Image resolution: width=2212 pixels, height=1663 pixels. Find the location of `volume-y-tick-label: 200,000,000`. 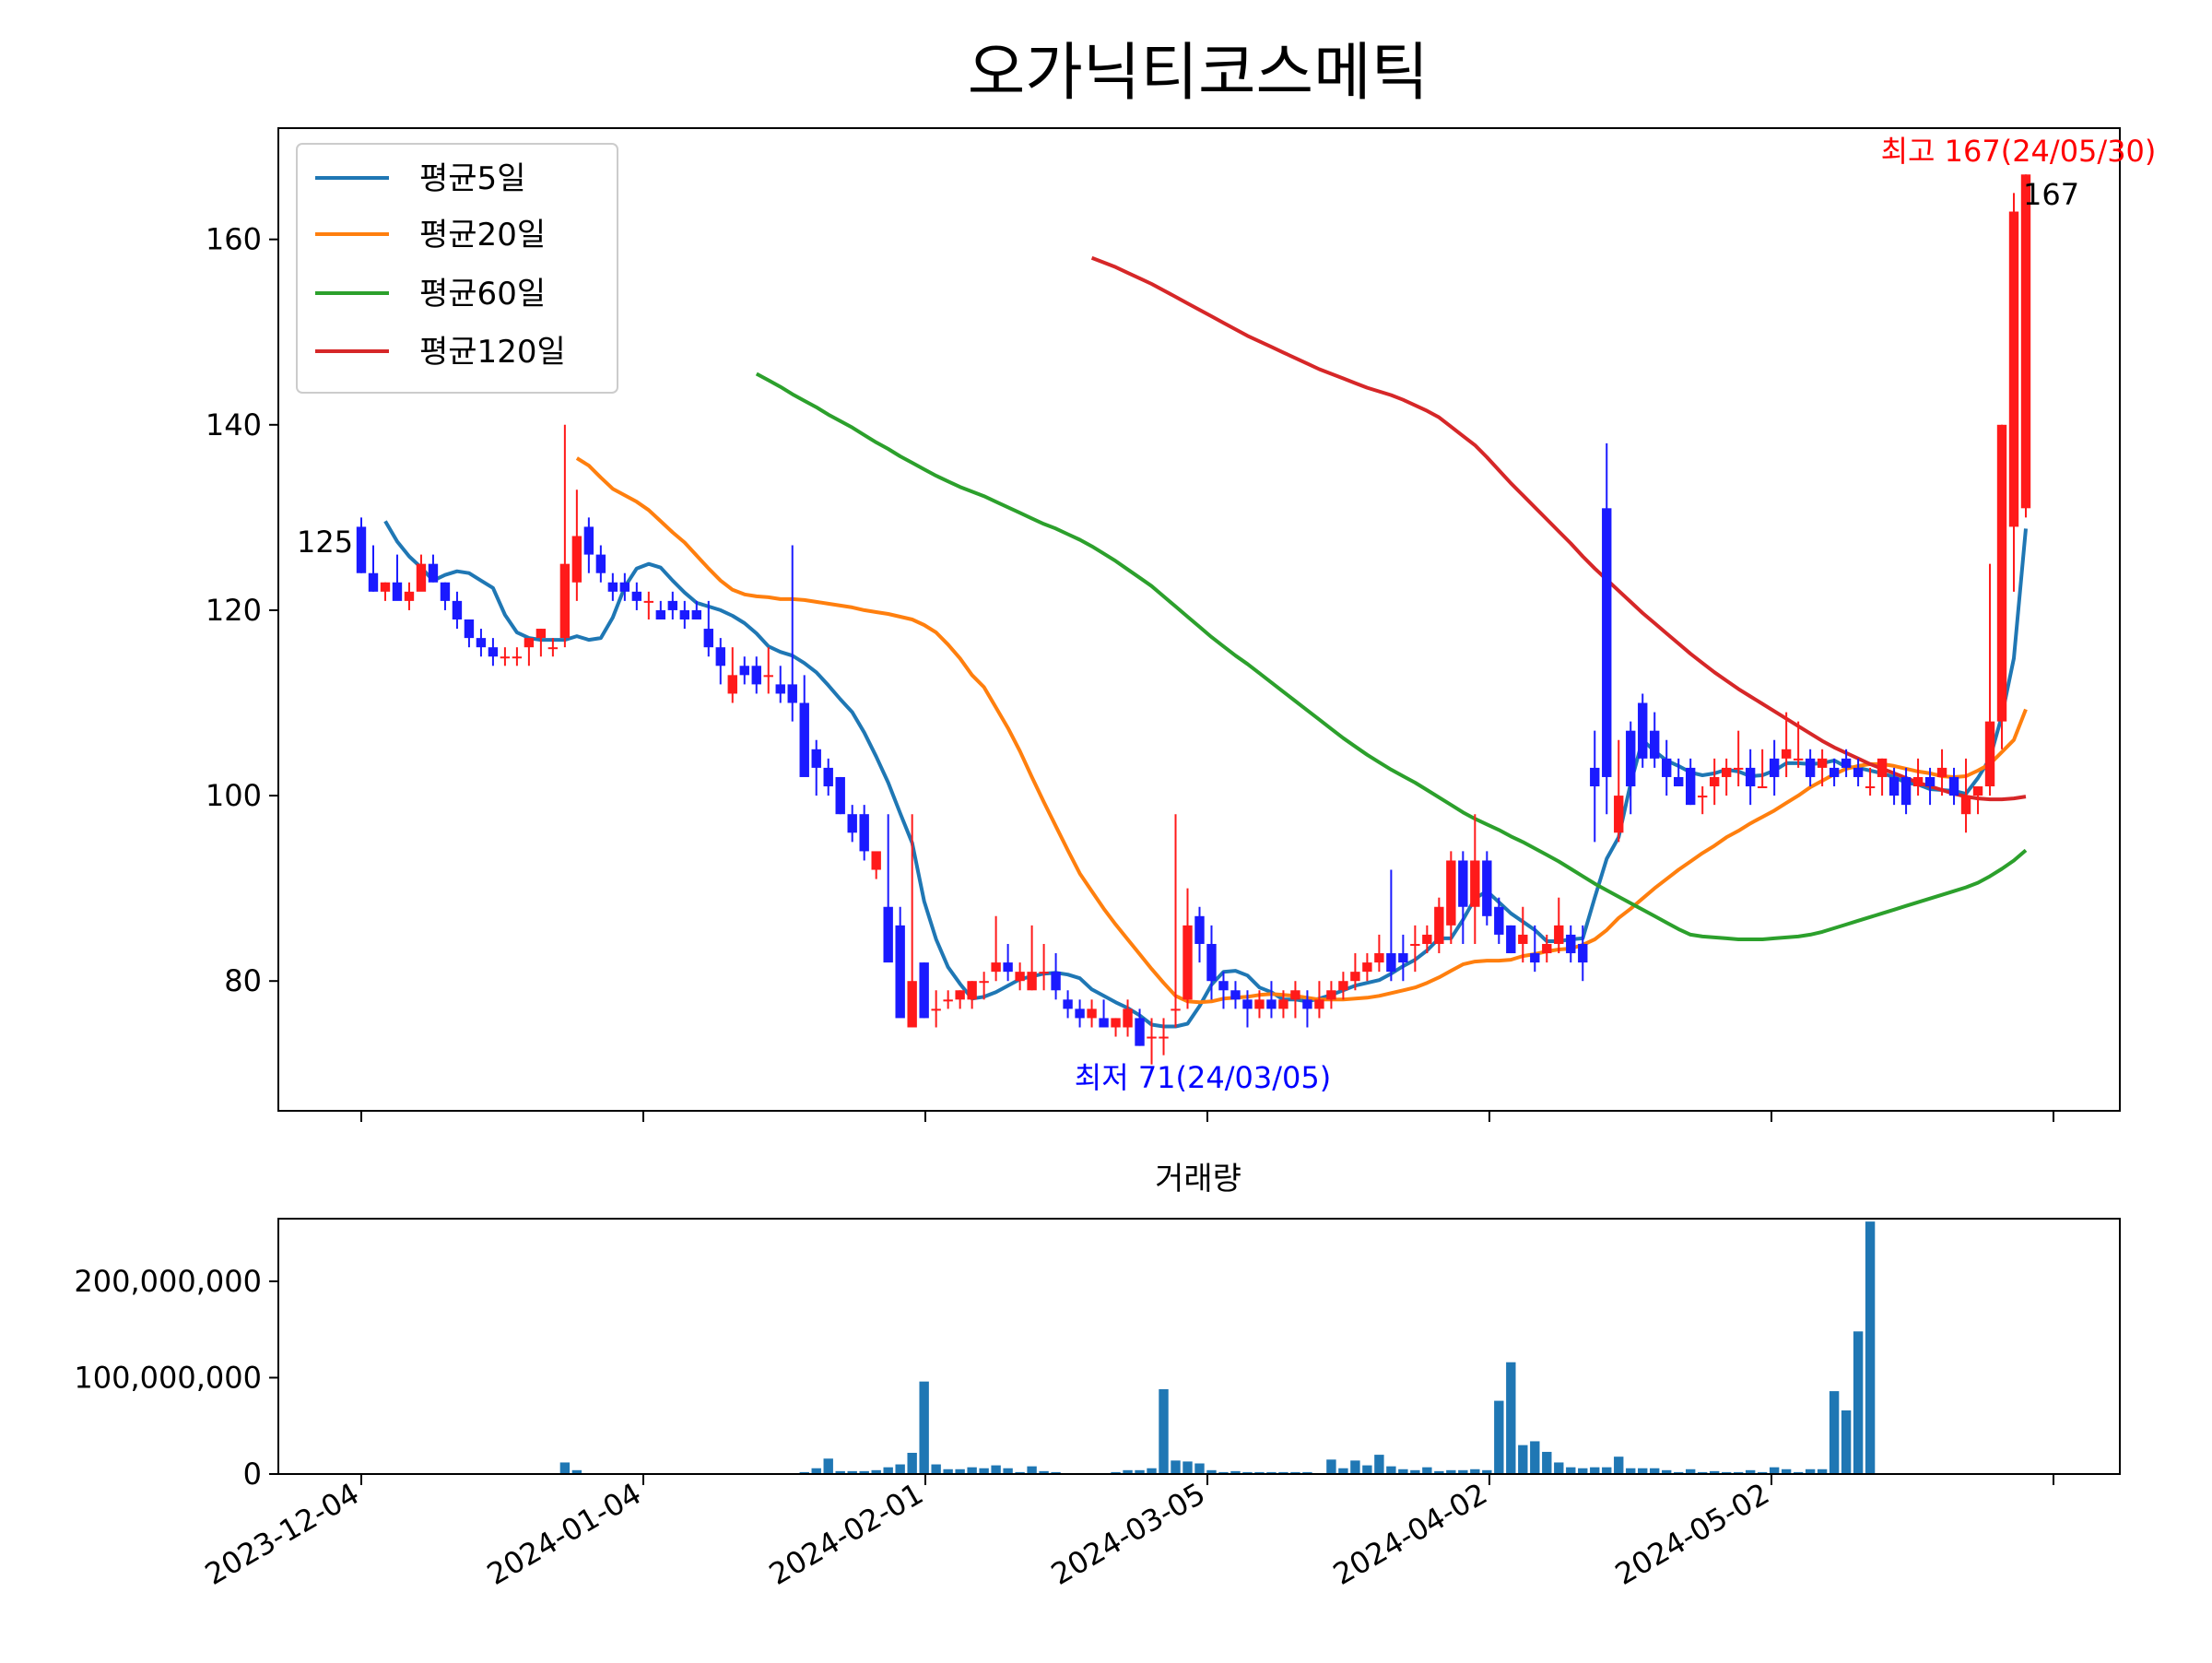

volume-y-tick-label: 200,000,000 is located at coordinates (168, 1281).